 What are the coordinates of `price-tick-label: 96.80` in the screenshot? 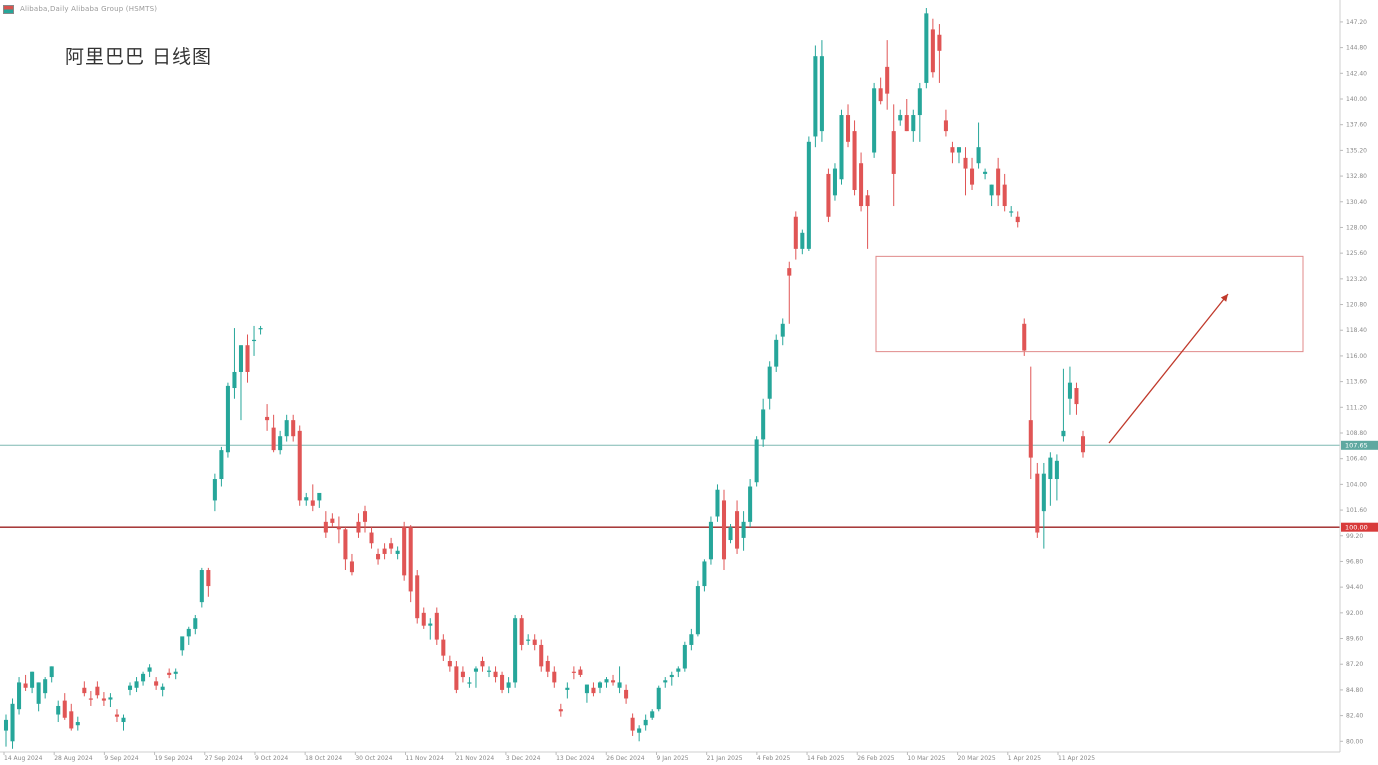 It's located at (1354, 561).